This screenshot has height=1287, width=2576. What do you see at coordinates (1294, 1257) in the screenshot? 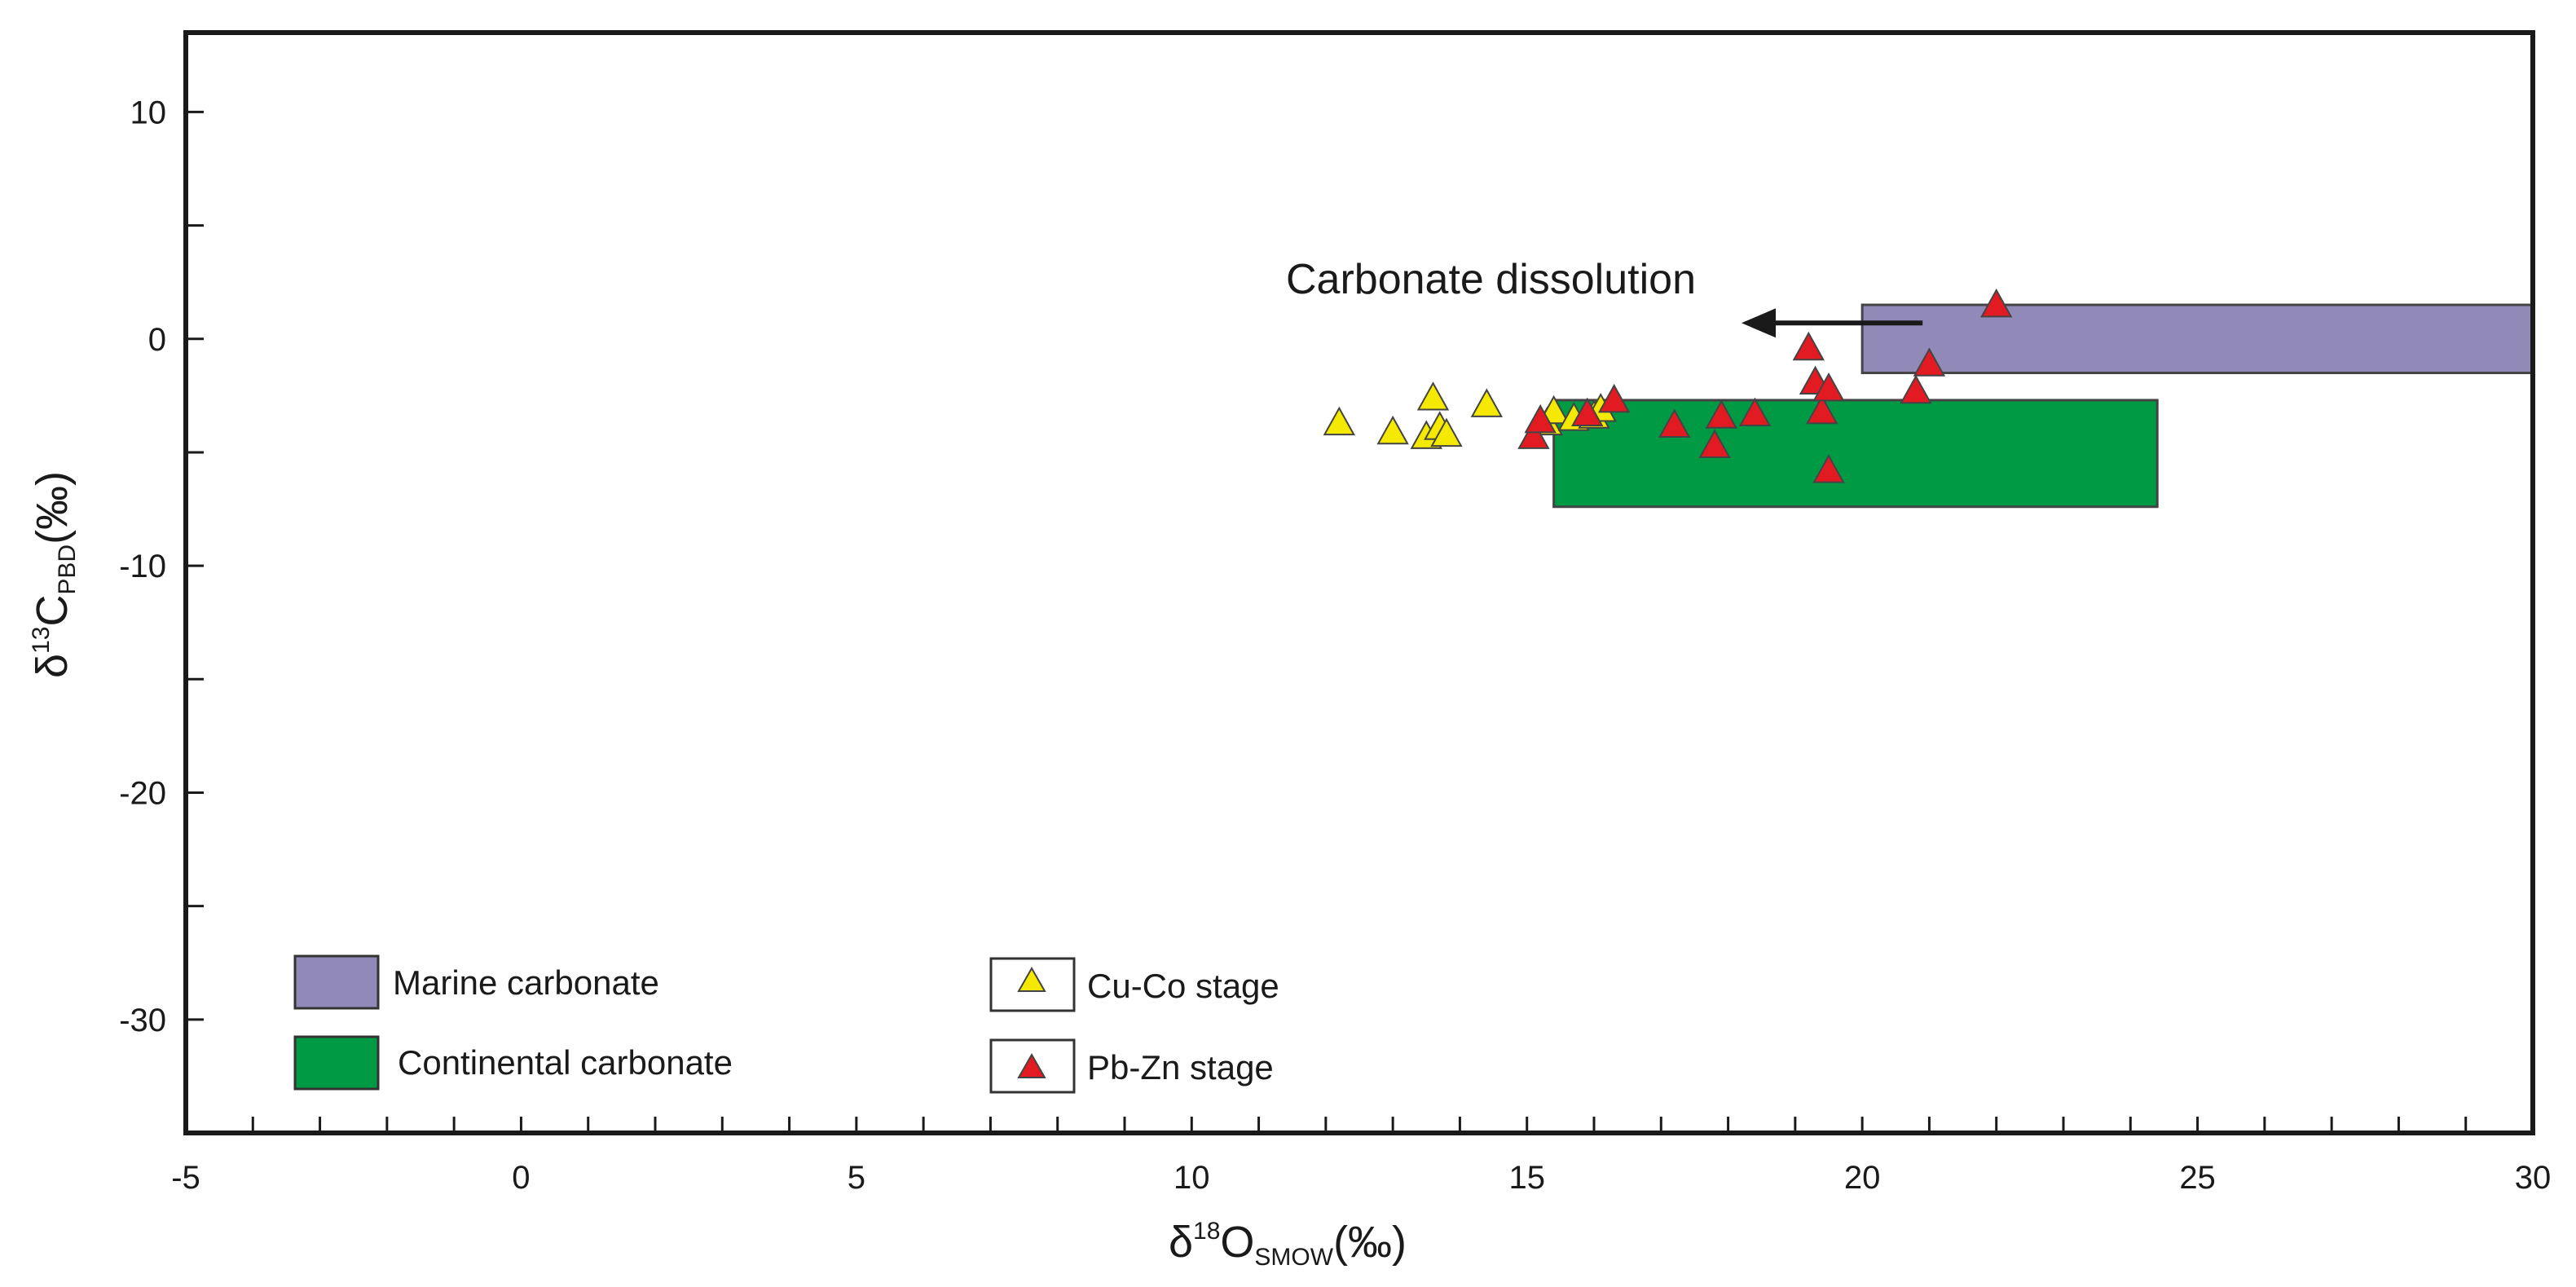
I see `x-axis-title-sub: SMOW` at bounding box center [1294, 1257].